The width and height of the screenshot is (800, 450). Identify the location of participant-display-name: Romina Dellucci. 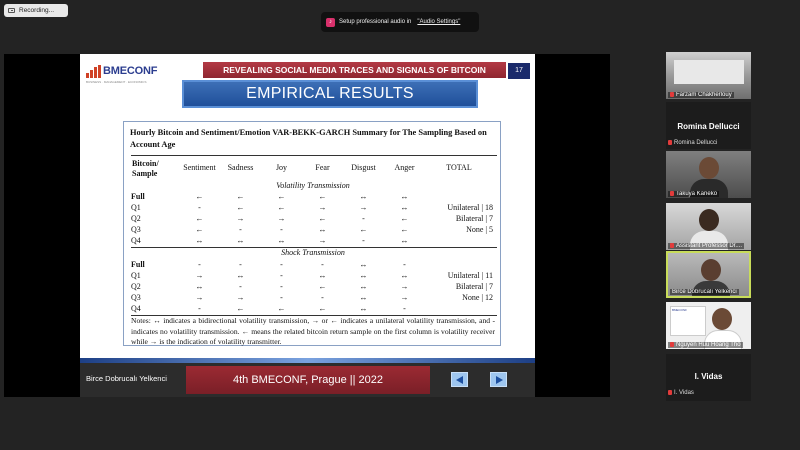
(708, 126).